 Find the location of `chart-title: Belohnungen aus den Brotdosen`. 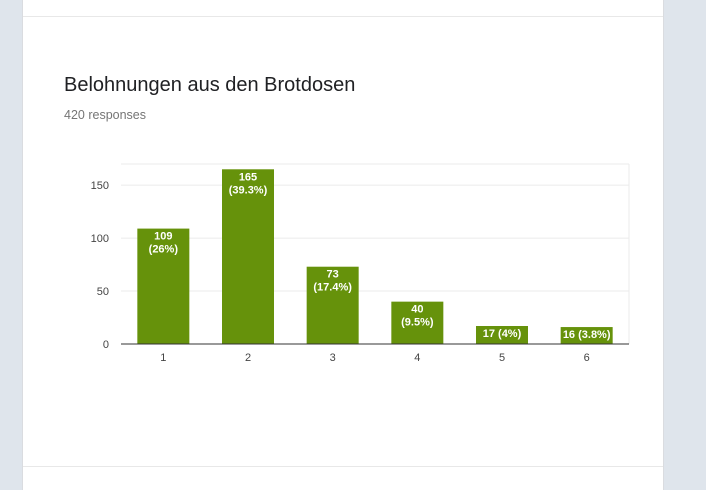

chart-title: Belohnungen aus den Brotdosen is located at coordinates (210, 85).